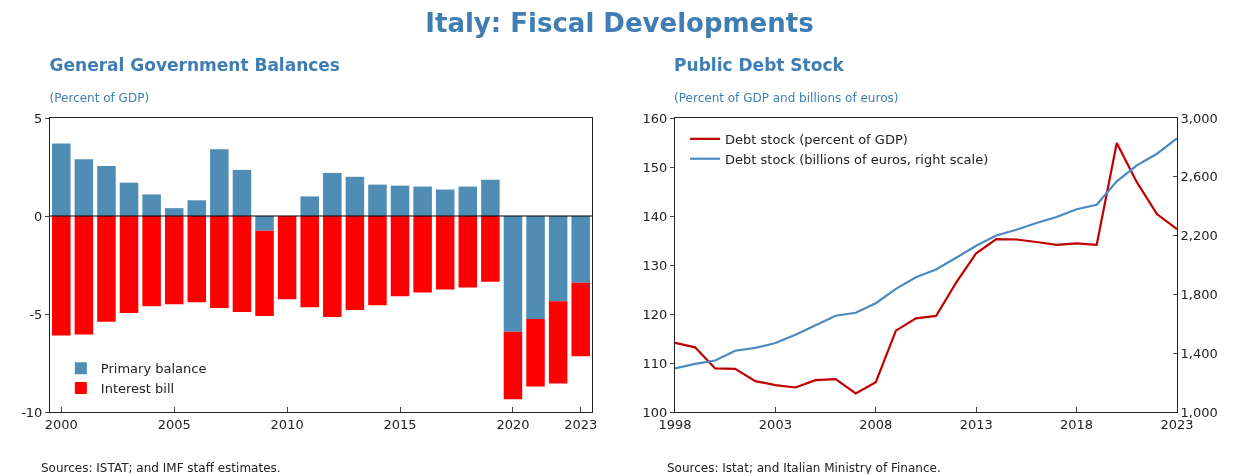 The width and height of the screenshot is (1239, 476). I want to click on y2-tick-label: 2,200, so click(1199, 236).